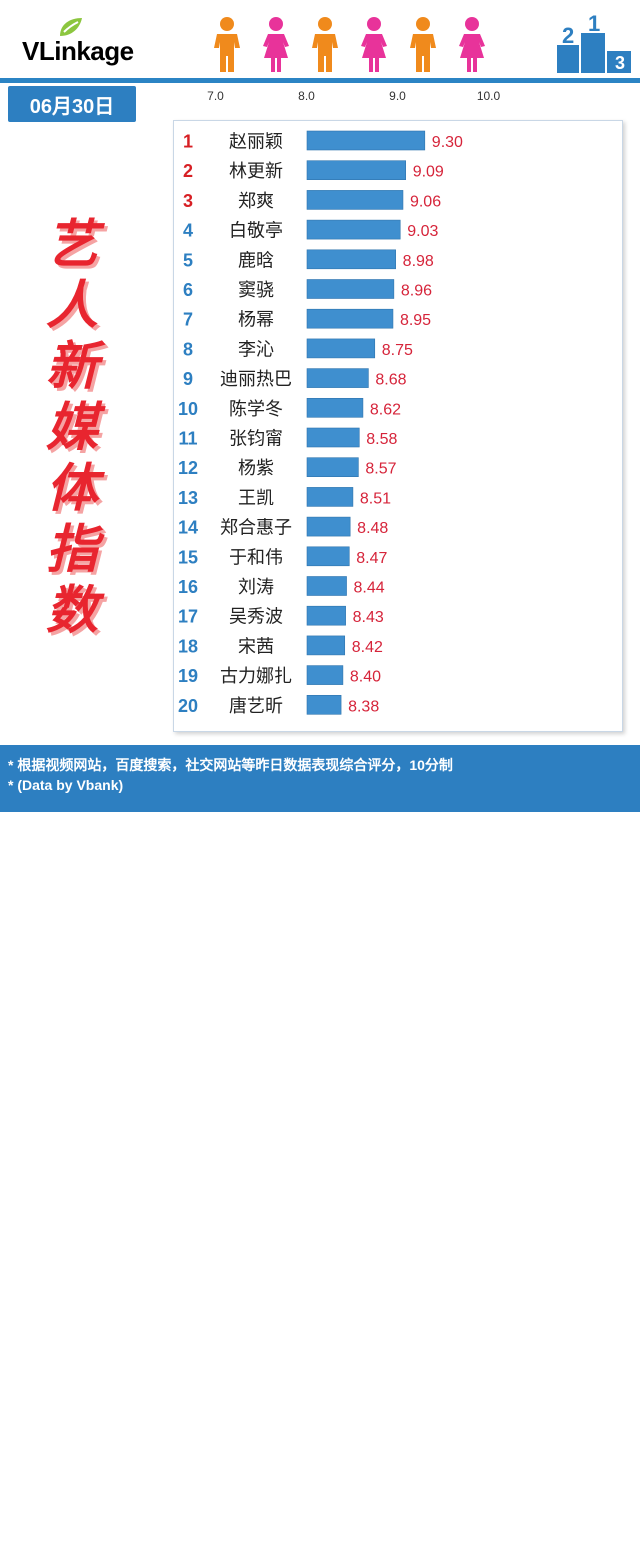  I want to click on rank-label: 13, so click(188, 498).